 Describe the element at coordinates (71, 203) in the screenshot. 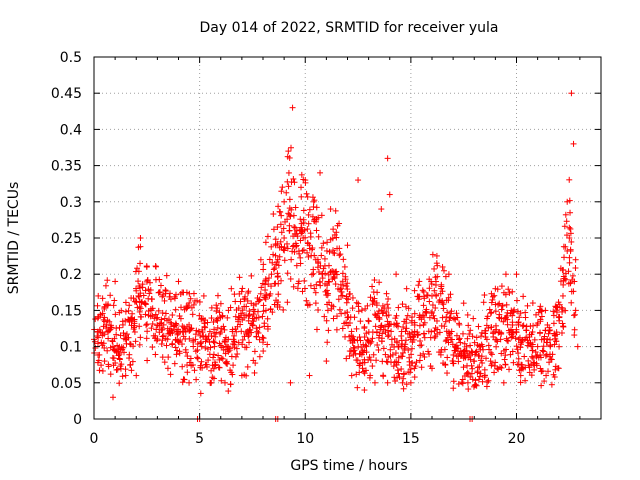

I see `y-tick-label: 0.3` at that location.